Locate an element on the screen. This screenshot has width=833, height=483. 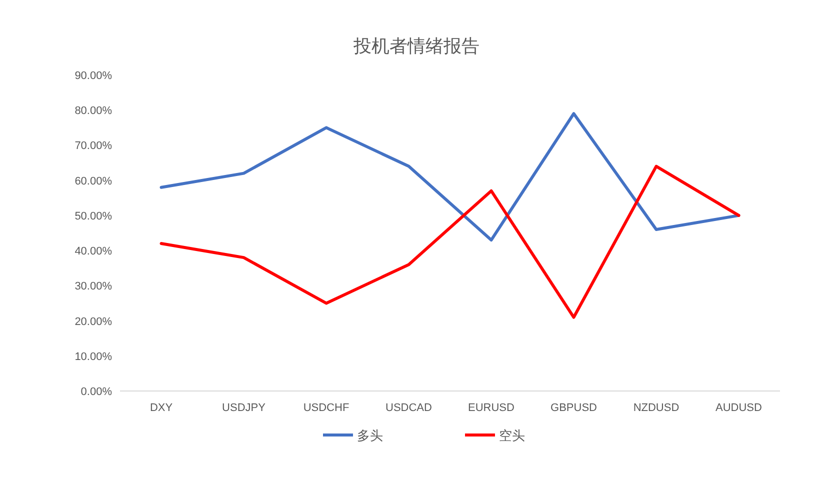
x-tick-label: GBPUSD is located at coordinates (574, 408).